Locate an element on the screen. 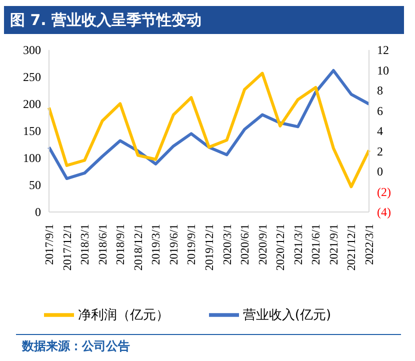 Image resolution: width=415 pixels, height=361 pixels. y2-tick-label: (2) is located at coordinates (384, 191).